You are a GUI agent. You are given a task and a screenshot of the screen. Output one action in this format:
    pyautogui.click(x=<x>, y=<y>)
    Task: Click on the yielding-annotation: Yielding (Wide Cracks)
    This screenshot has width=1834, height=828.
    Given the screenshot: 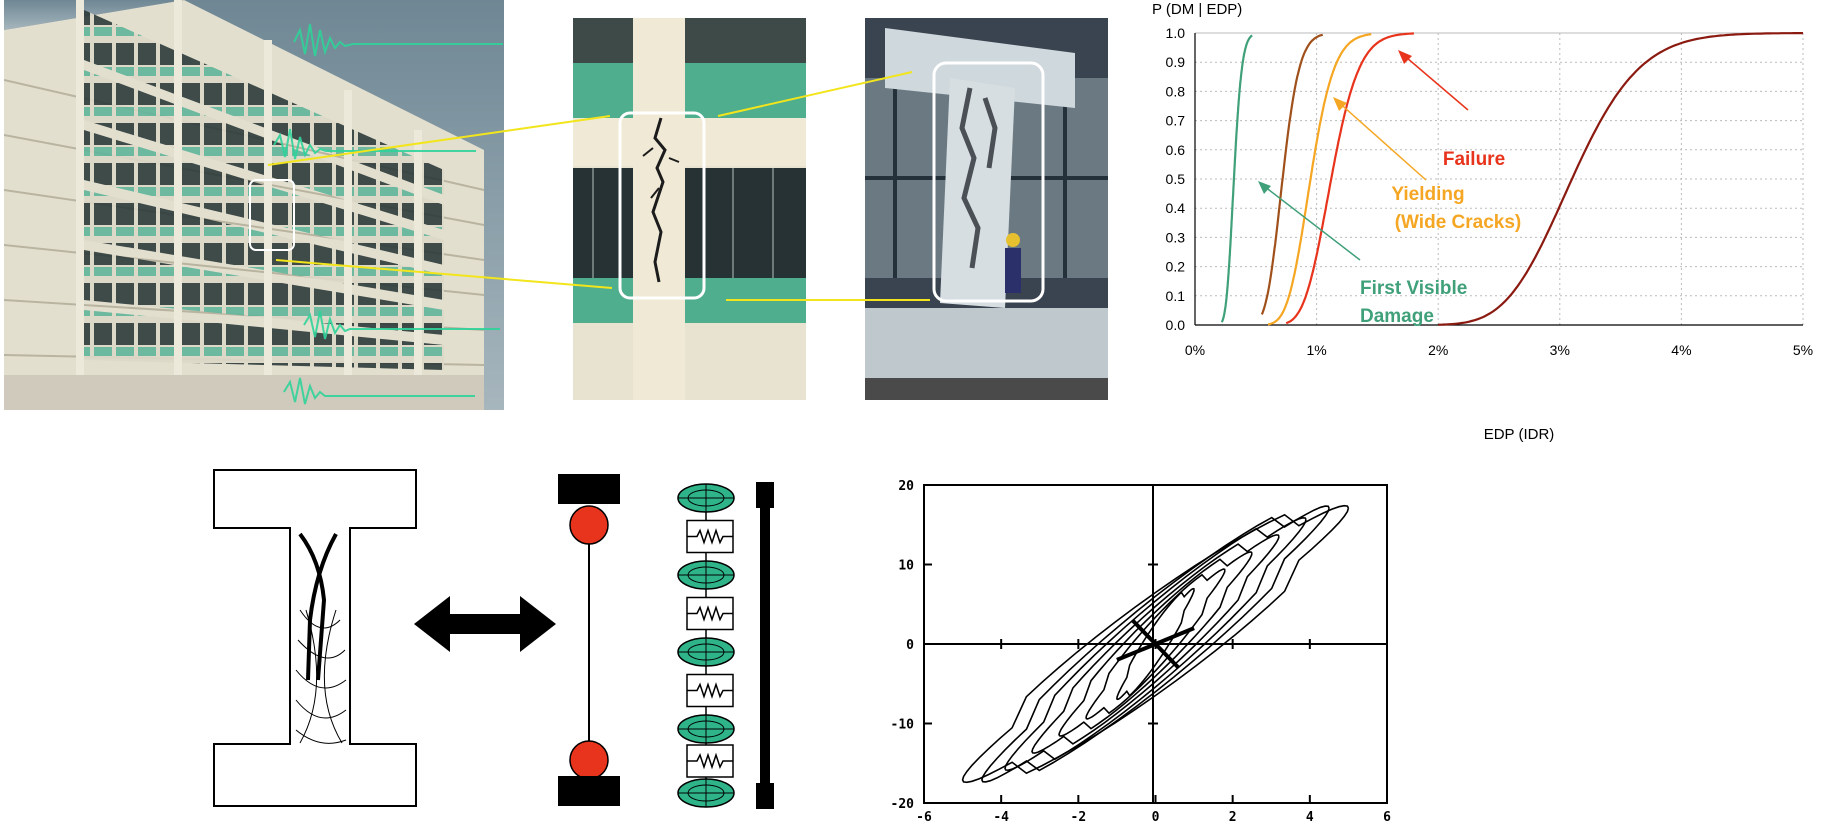 What is the action you would take?
    pyautogui.click(x=1427, y=165)
    